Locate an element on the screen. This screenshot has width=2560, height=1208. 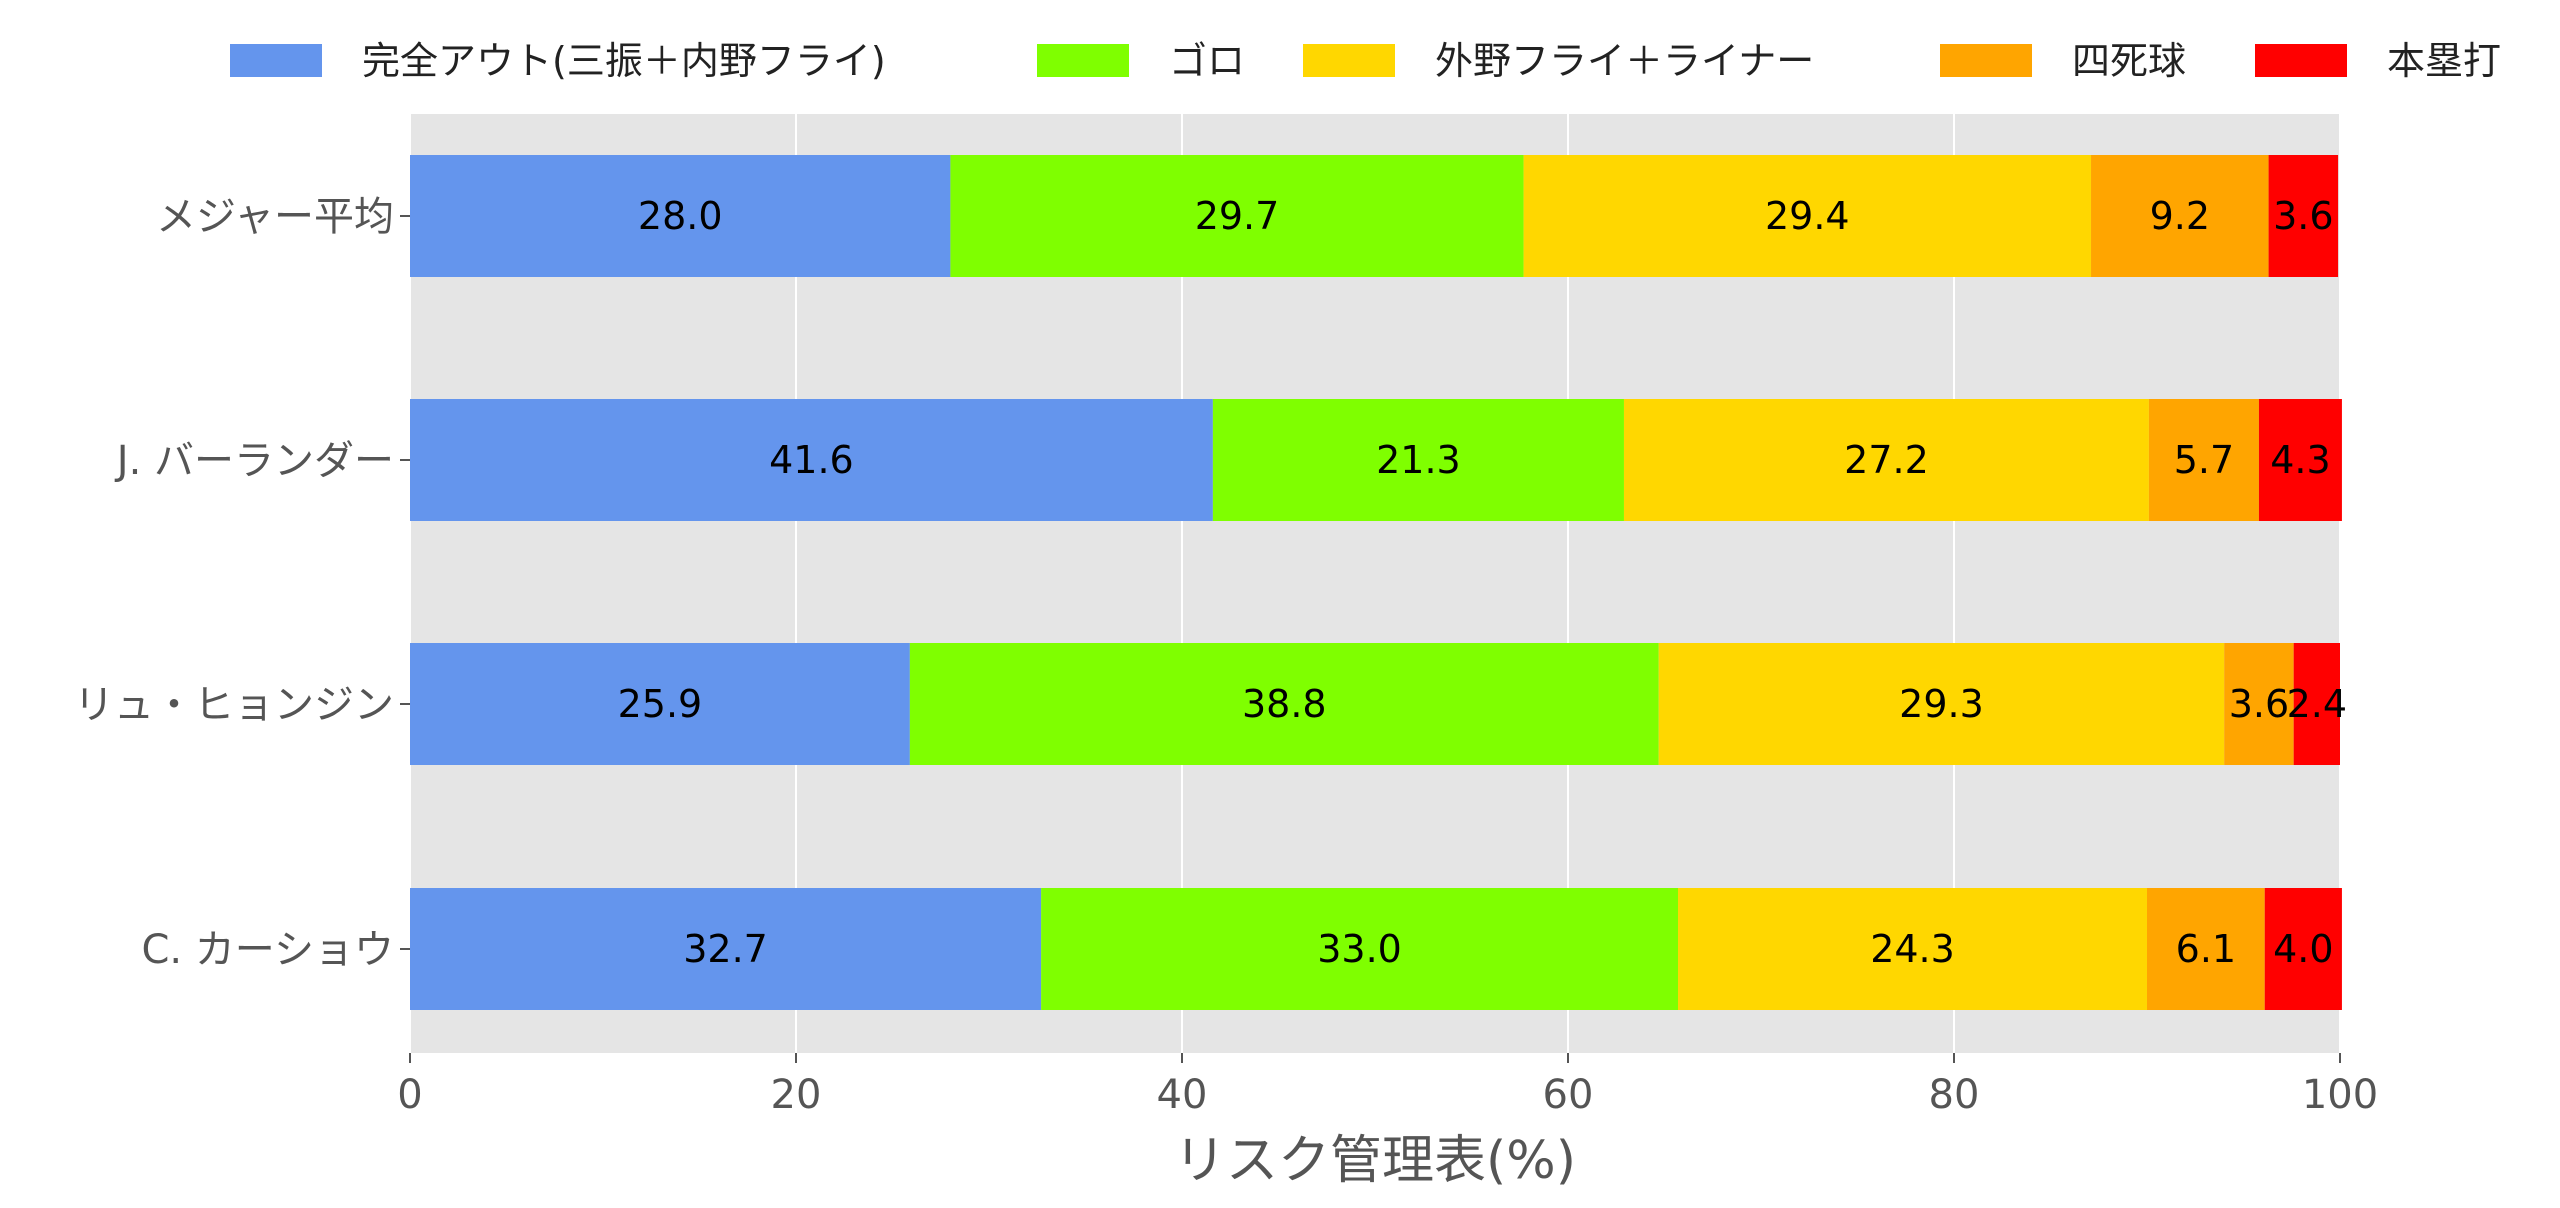
y-tick-label: リュ・ヒョンジン is located at coordinates (234, 705).